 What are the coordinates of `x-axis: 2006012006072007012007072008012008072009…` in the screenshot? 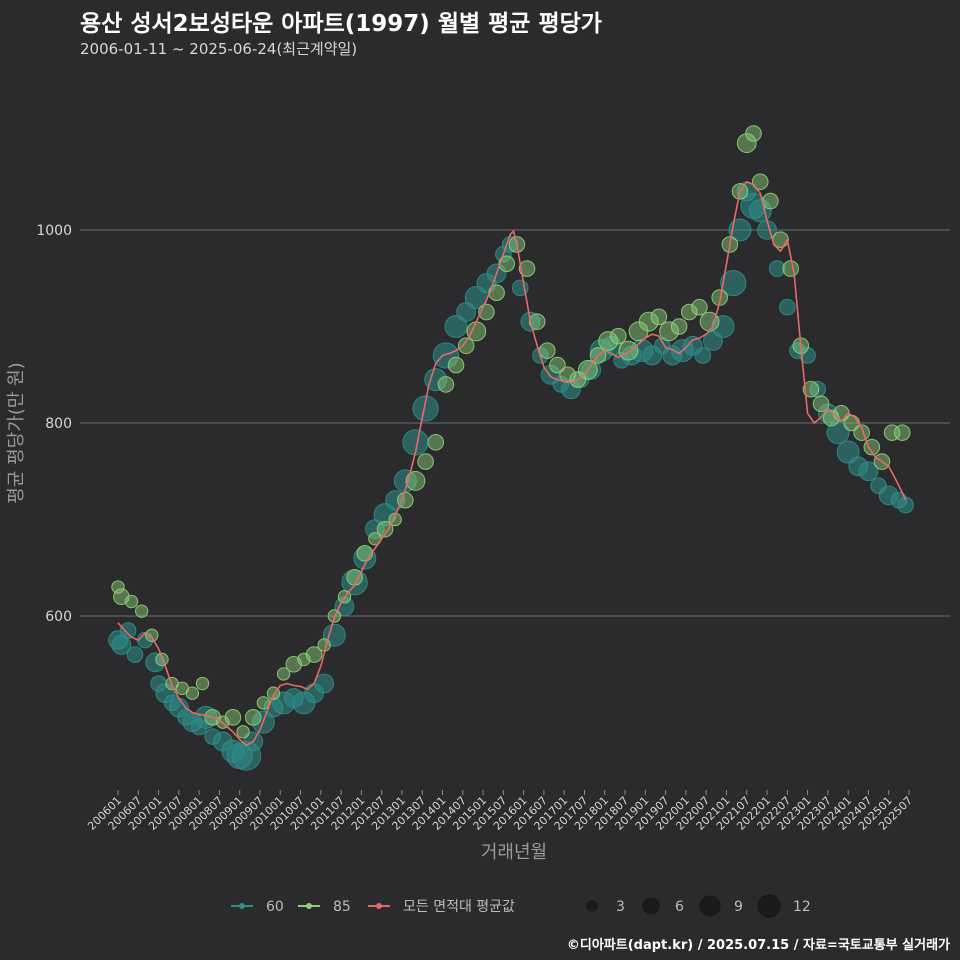 It's located at (500, 811).